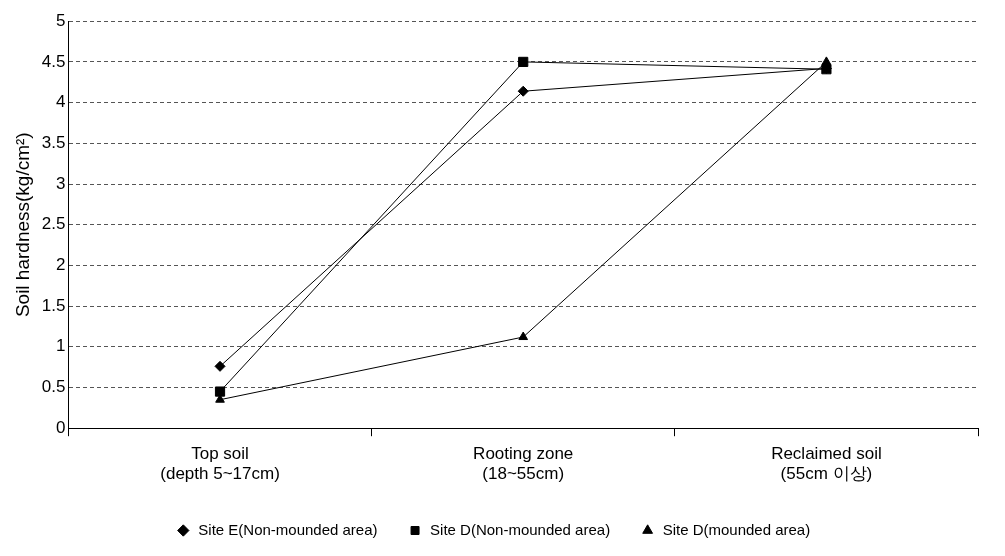 Image resolution: width=1005 pixels, height=556 pixels. Describe the element at coordinates (53, 142) in the screenshot. I see `y-tick-label: 3.5` at that location.